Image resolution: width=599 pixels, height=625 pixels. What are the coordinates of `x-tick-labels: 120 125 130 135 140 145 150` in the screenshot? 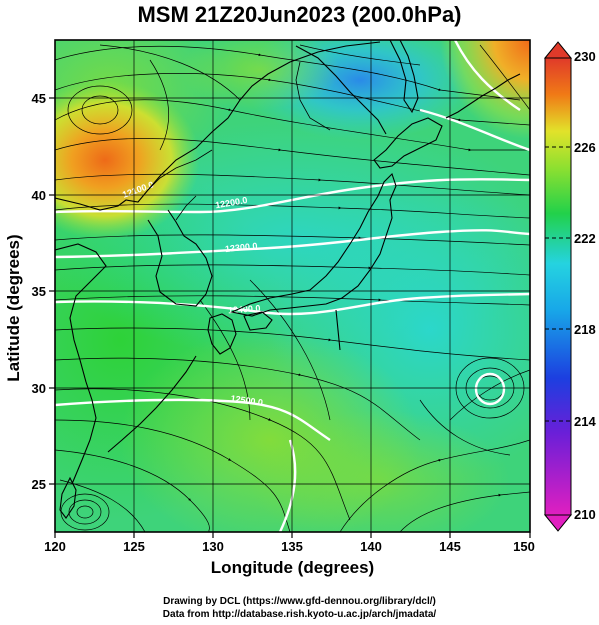 It's located at (289, 546).